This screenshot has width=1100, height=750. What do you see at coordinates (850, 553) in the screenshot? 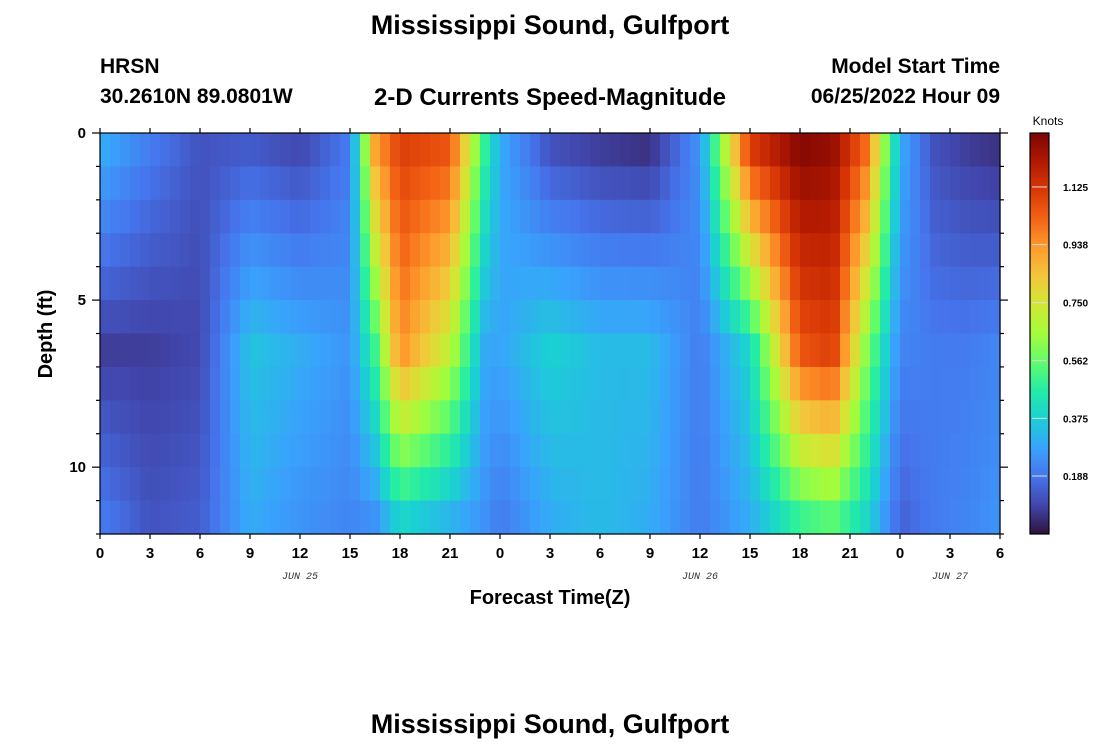
I see `x-tick-label: 21` at bounding box center [850, 553].